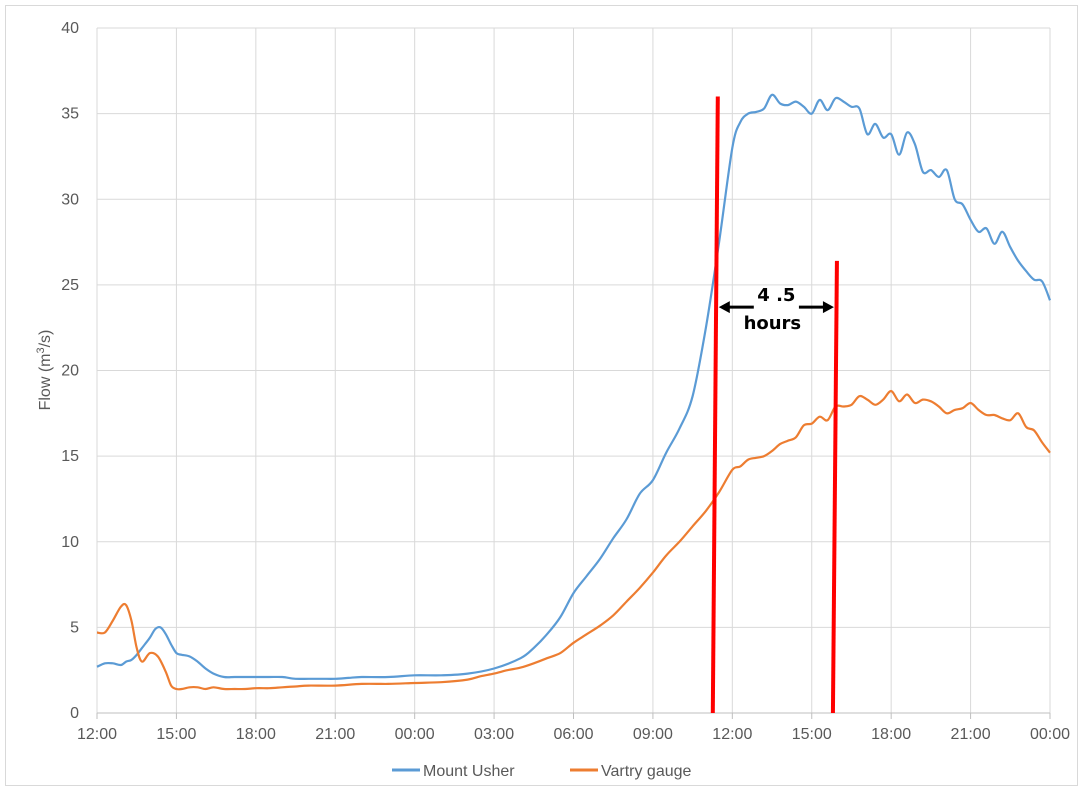  What do you see at coordinates (573, 734) in the screenshot?
I see `x-tick-label: 06:00` at bounding box center [573, 734].